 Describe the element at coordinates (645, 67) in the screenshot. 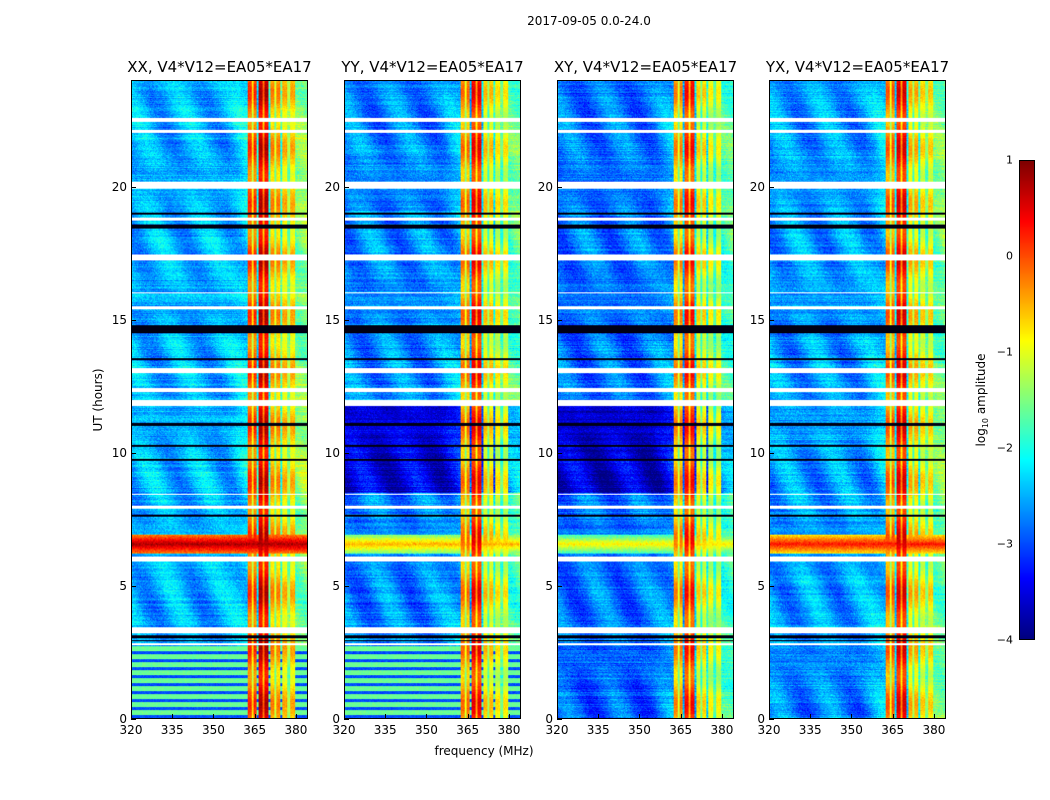

I see `panel-title: XY, V4*V12=EA05*EA17` at that location.